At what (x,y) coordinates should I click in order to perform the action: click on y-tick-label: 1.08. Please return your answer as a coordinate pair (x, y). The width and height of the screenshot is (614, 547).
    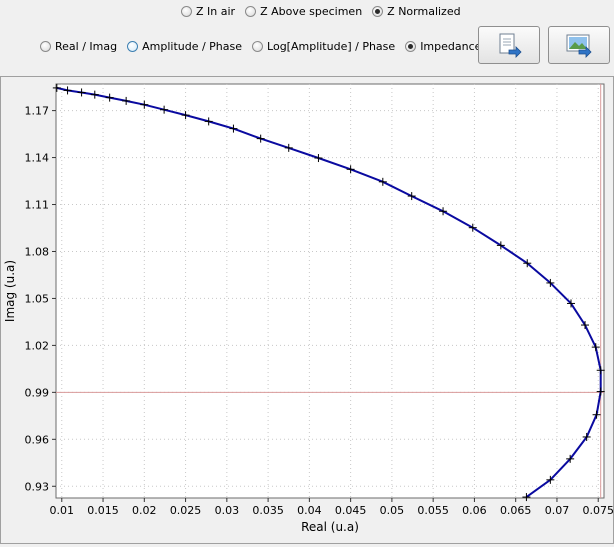
    Looking at the image, I should click on (37, 251).